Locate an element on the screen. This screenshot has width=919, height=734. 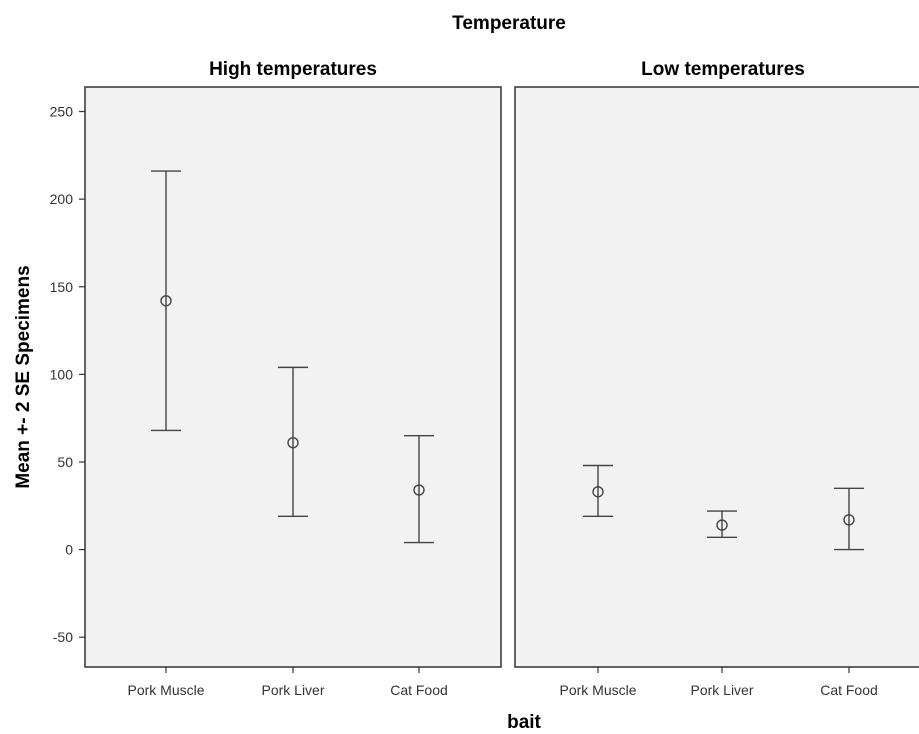
x-tick-label-0-2: Cat Food is located at coordinates (419, 690).